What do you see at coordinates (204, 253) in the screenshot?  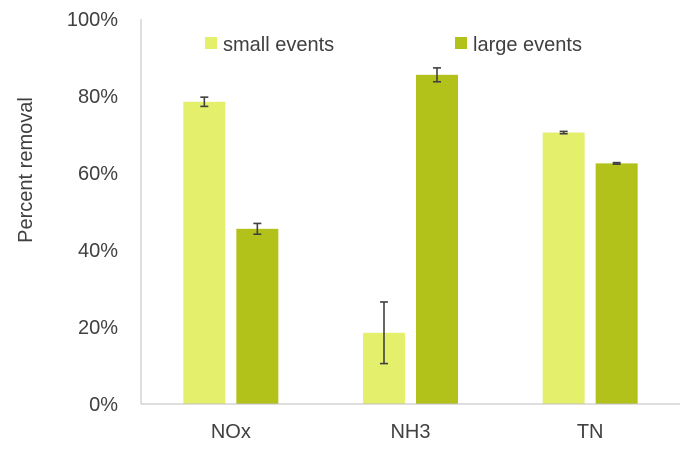 I see `bar-nox-small` at bounding box center [204, 253].